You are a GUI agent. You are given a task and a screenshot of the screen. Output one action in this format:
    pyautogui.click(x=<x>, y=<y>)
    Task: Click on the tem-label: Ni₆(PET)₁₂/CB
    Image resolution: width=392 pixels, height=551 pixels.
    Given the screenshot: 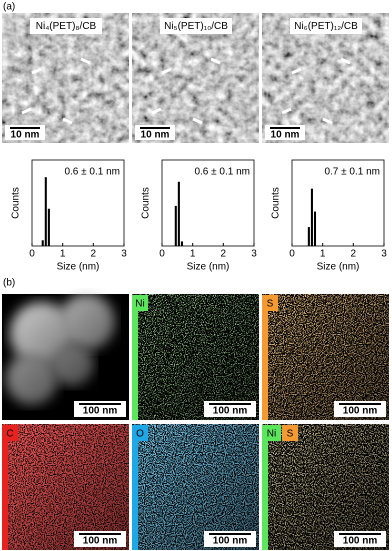 What is the action you would take?
    pyautogui.click(x=326, y=26)
    